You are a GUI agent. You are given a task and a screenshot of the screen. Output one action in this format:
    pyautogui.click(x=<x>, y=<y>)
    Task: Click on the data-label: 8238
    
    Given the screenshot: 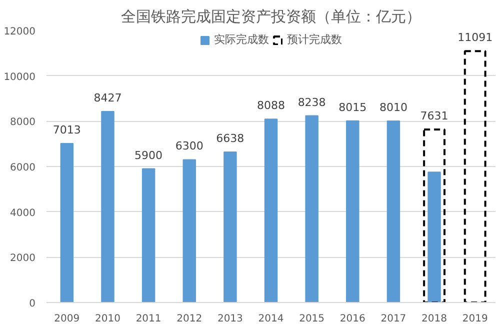 What is the action you would take?
    pyautogui.click(x=312, y=102)
    